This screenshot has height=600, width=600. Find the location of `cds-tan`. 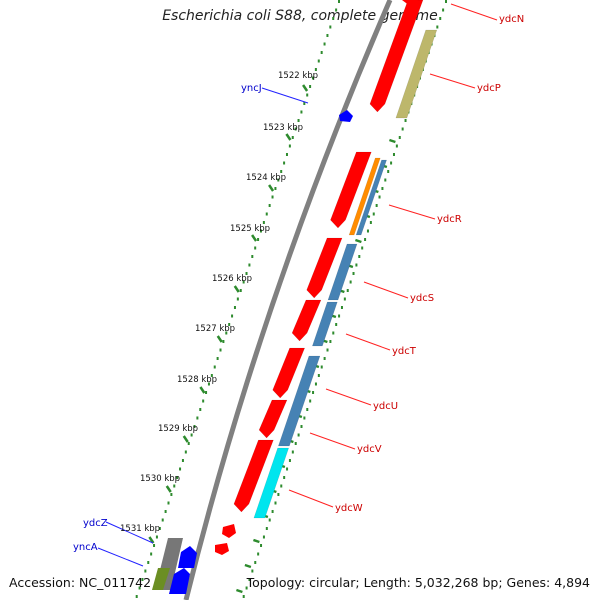

cds-tan is located at coordinates (416, 74).